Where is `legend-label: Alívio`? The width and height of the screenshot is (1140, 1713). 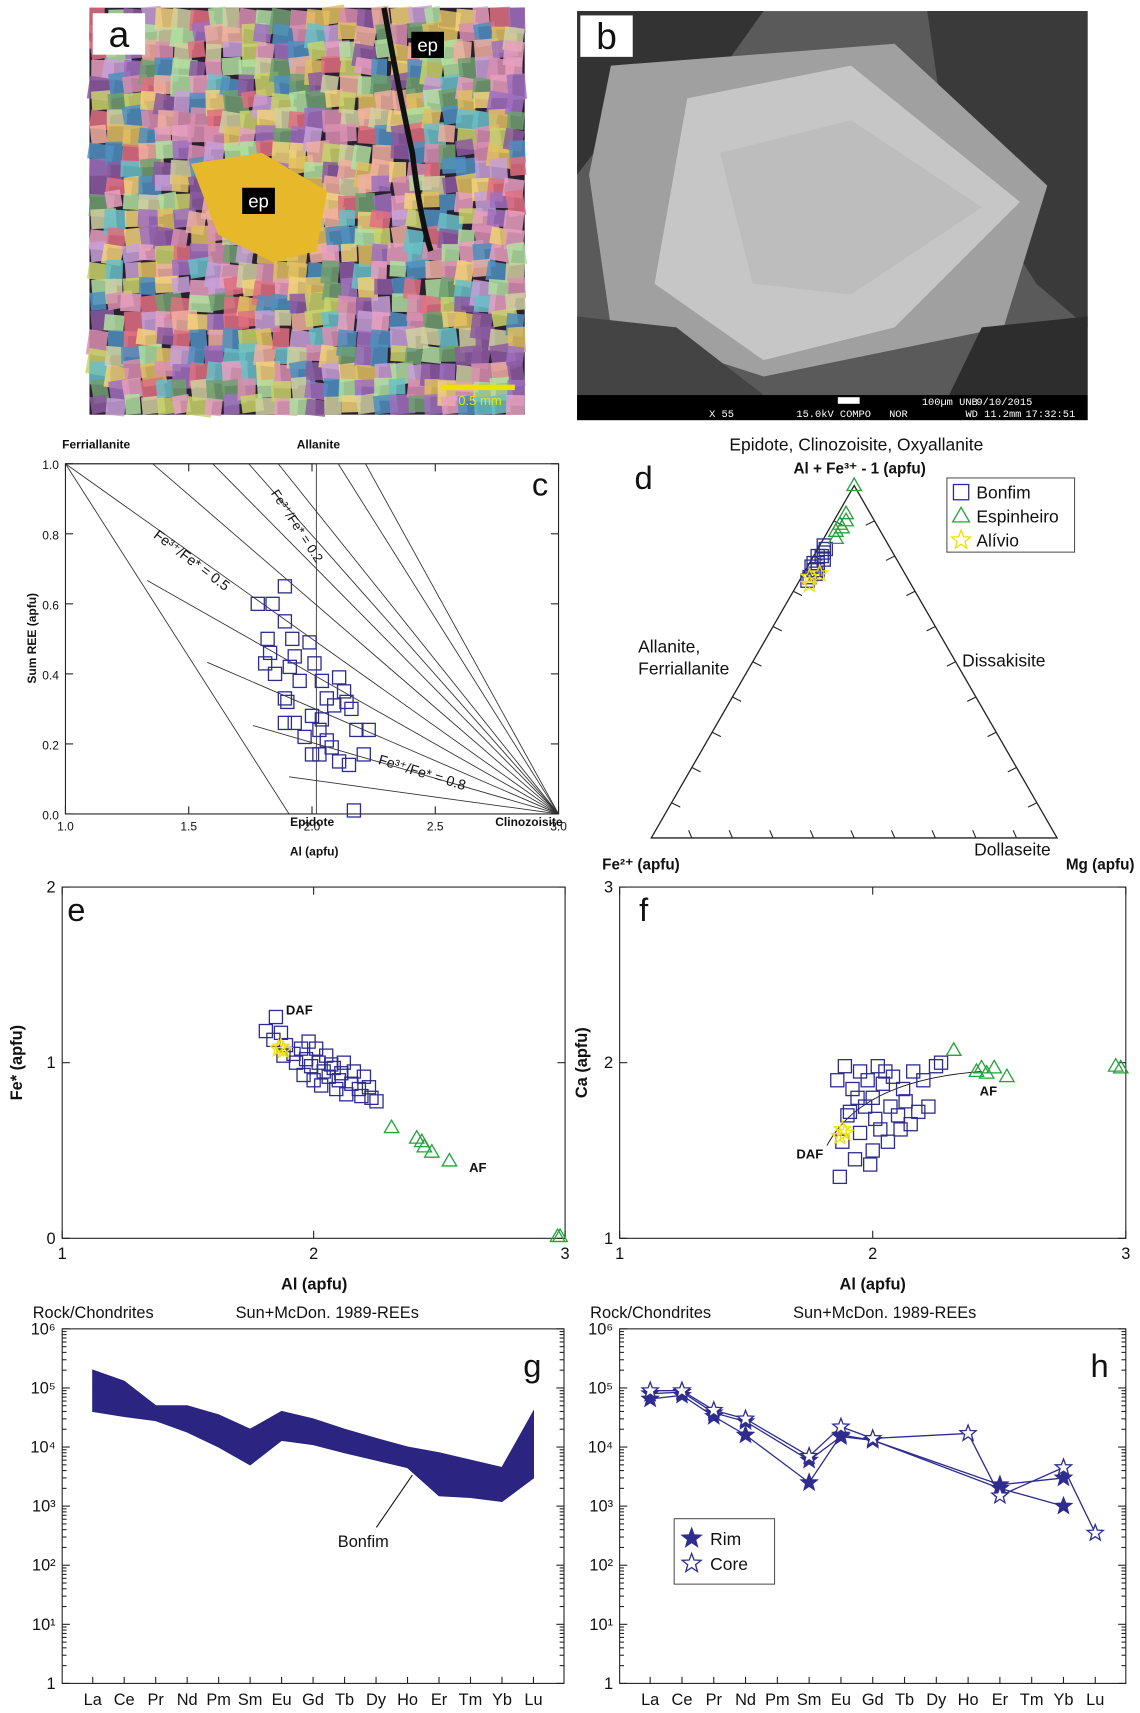
legend-label: Alívio is located at coordinates (997, 541).